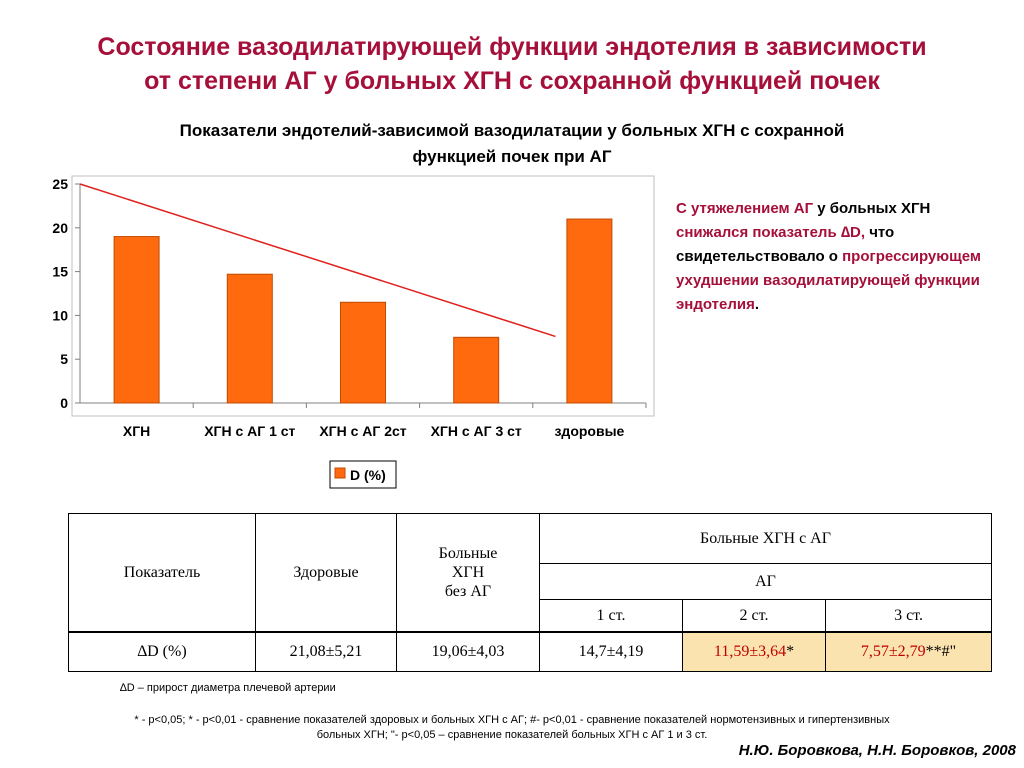 The image size is (1024, 768). What do you see at coordinates (326, 651) in the screenshot?
I see `cell-healthy: 21,08±5,21` at bounding box center [326, 651].